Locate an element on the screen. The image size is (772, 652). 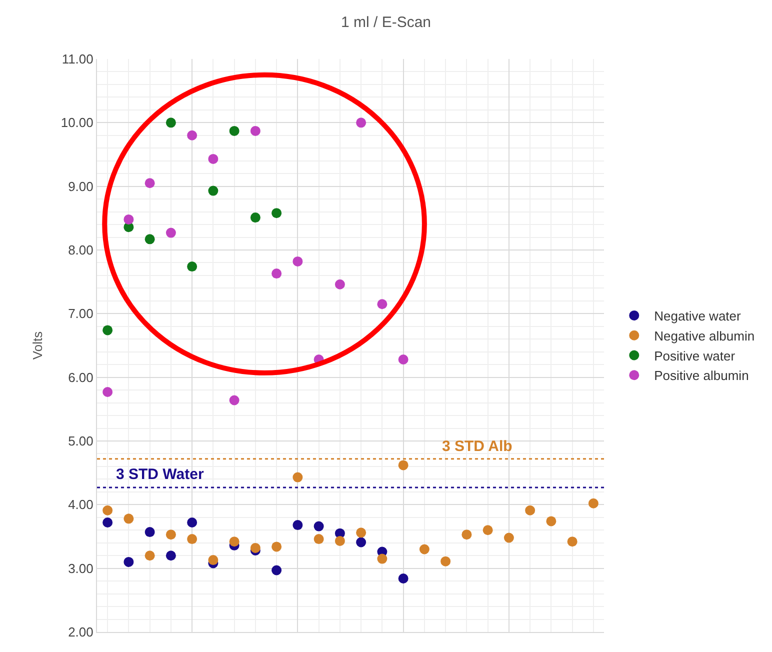
chart-title: 1 ml / E-Scan is located at coordinates (386, 22).